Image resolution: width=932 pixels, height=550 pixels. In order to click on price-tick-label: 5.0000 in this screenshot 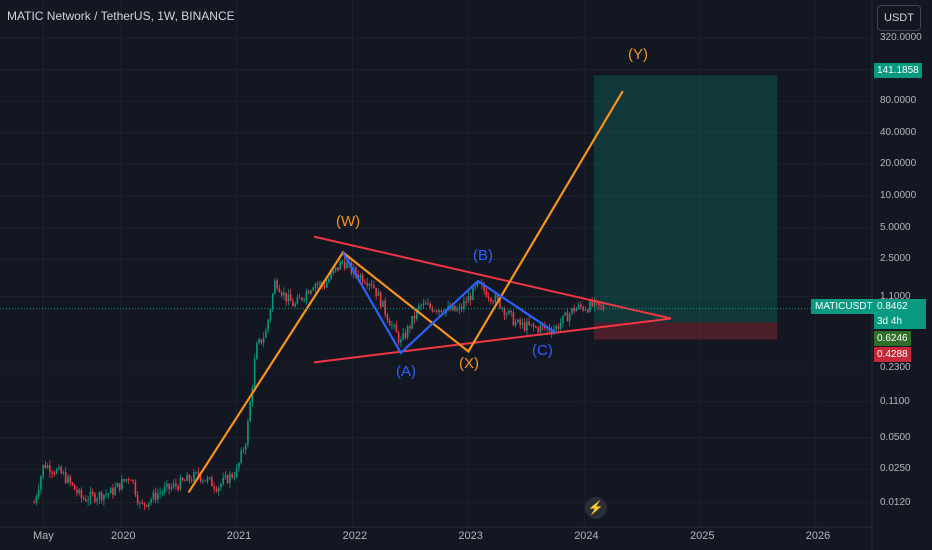, I will do `click(895, 227)`.